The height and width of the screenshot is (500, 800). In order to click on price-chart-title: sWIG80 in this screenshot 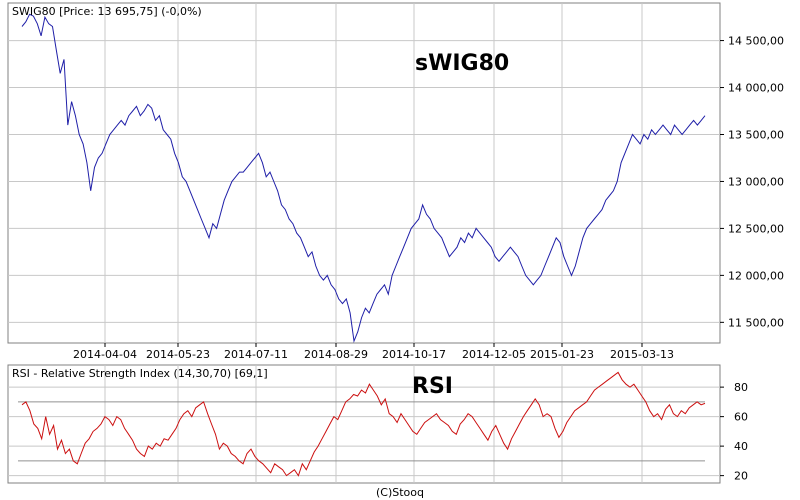, I will do `click(462, 63)`.